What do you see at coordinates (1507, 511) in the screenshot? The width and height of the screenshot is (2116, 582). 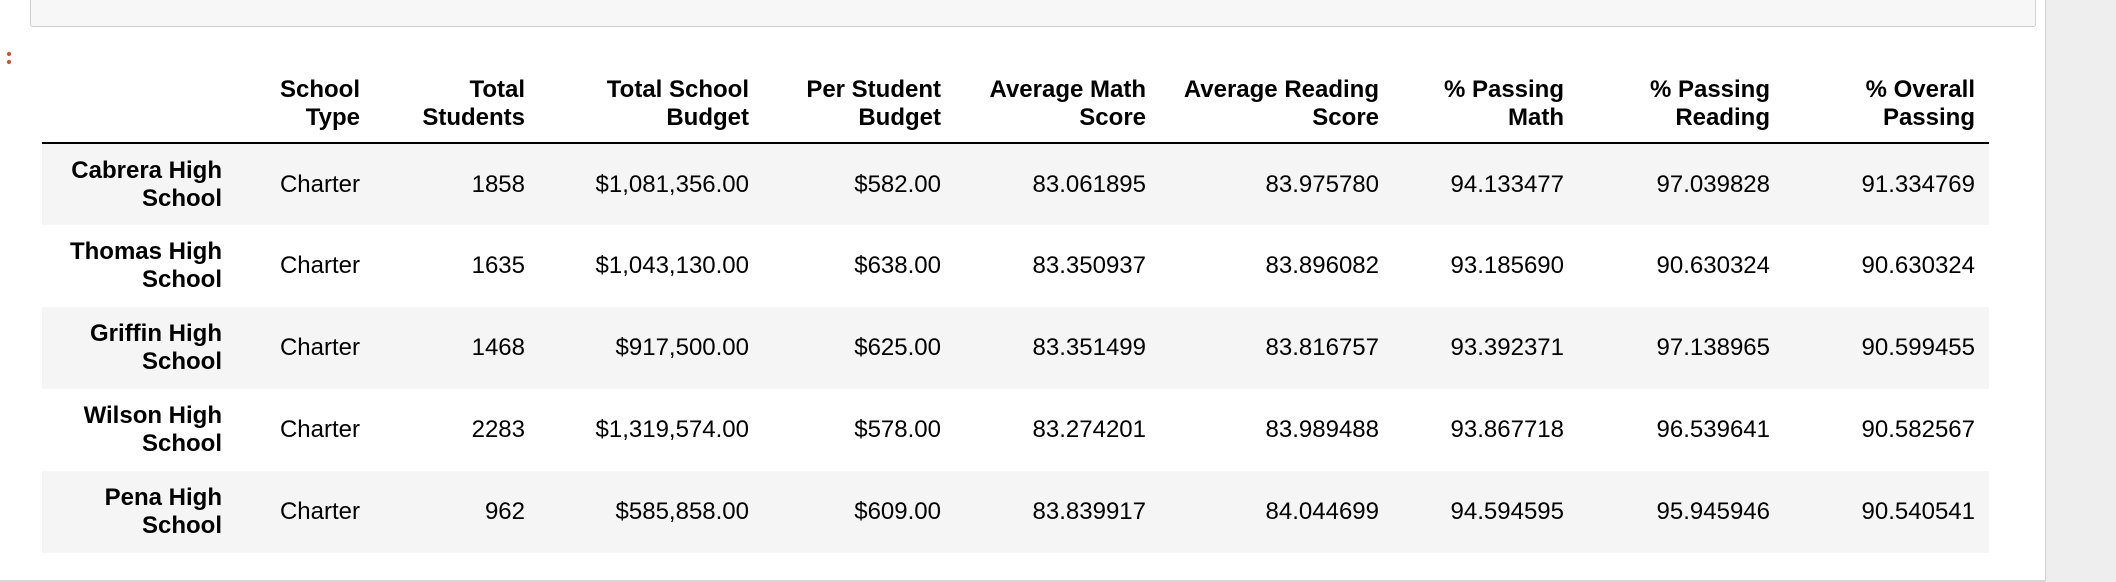 I see `cell-passing-math: 94.594595` at bounding box center [1507, 511].